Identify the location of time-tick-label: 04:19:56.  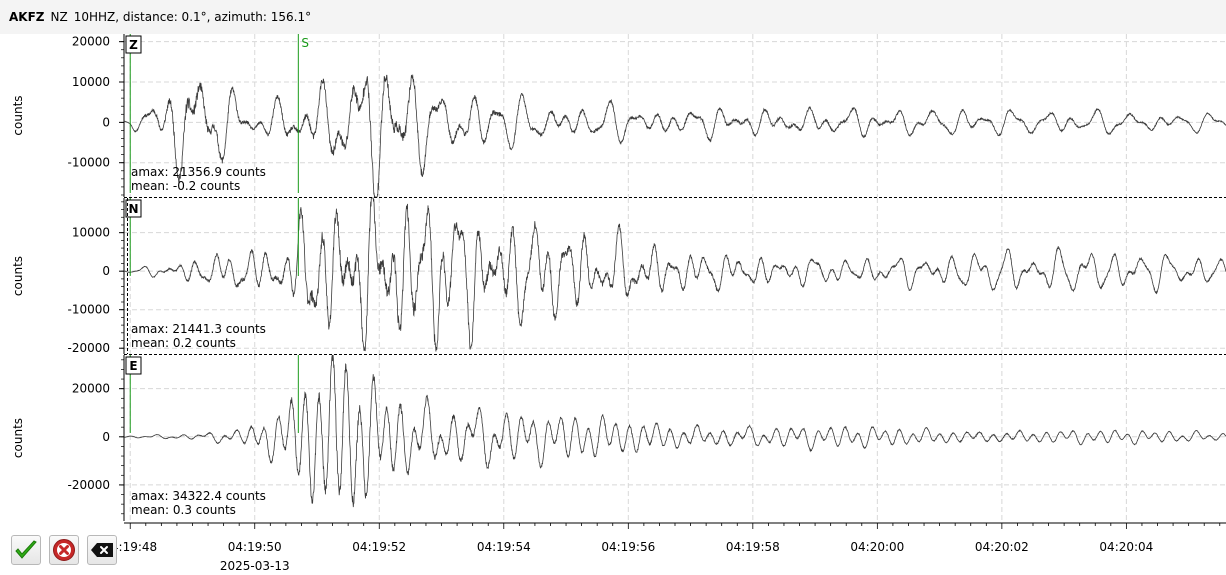
(628, 547).